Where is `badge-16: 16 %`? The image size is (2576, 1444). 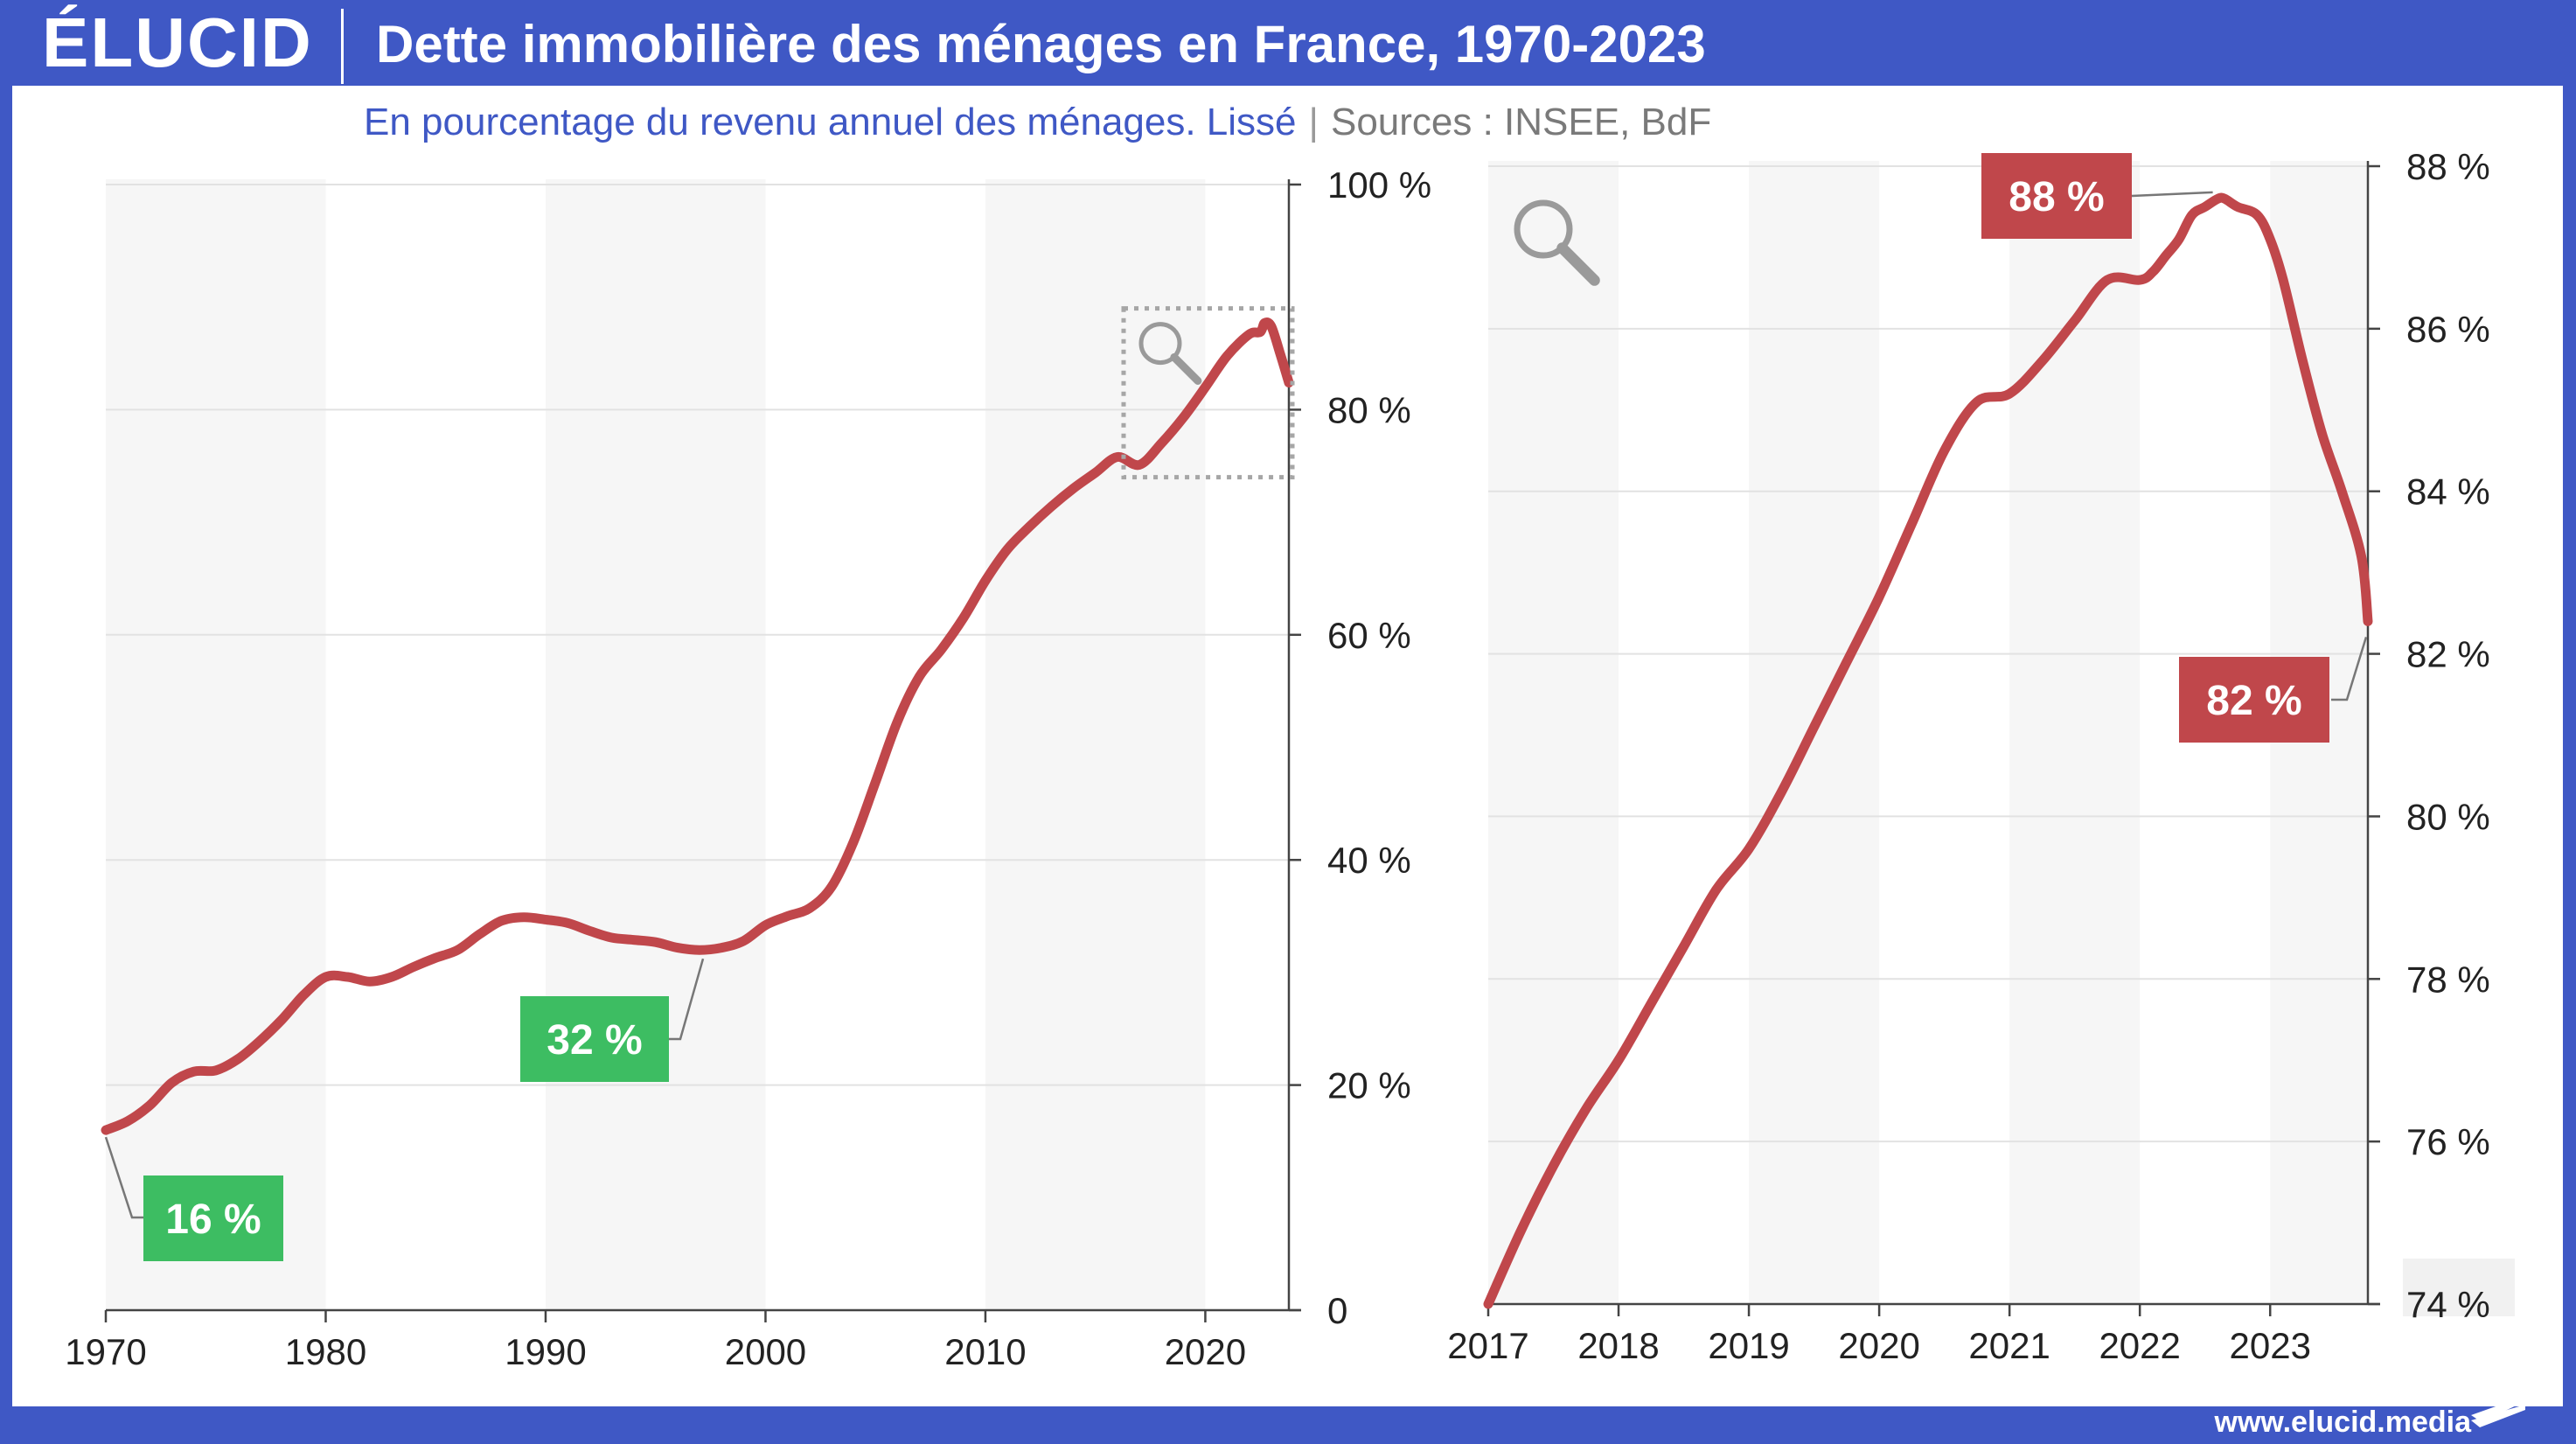
badge-16: 16 % is located at coordinates (213, 1218).